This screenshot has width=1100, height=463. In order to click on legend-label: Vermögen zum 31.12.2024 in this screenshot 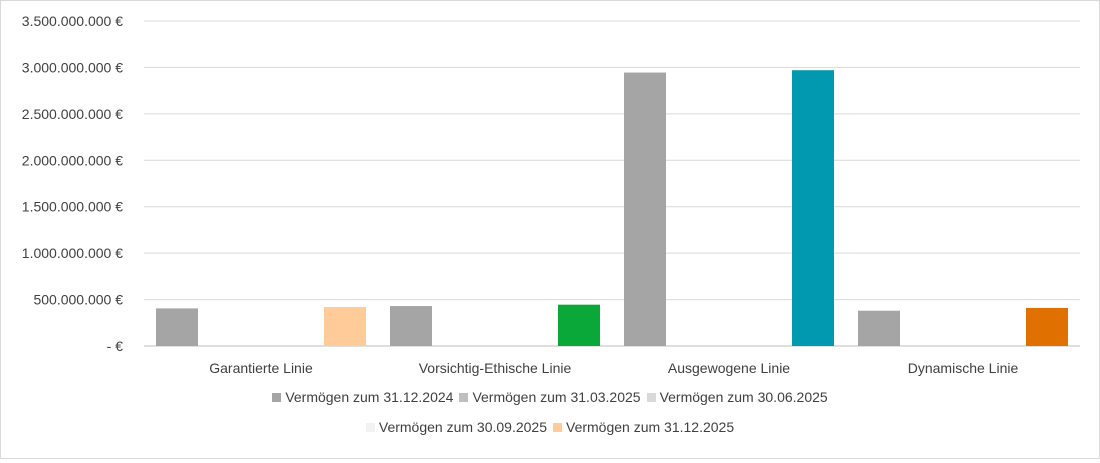, I will do `click(369, 397)`.